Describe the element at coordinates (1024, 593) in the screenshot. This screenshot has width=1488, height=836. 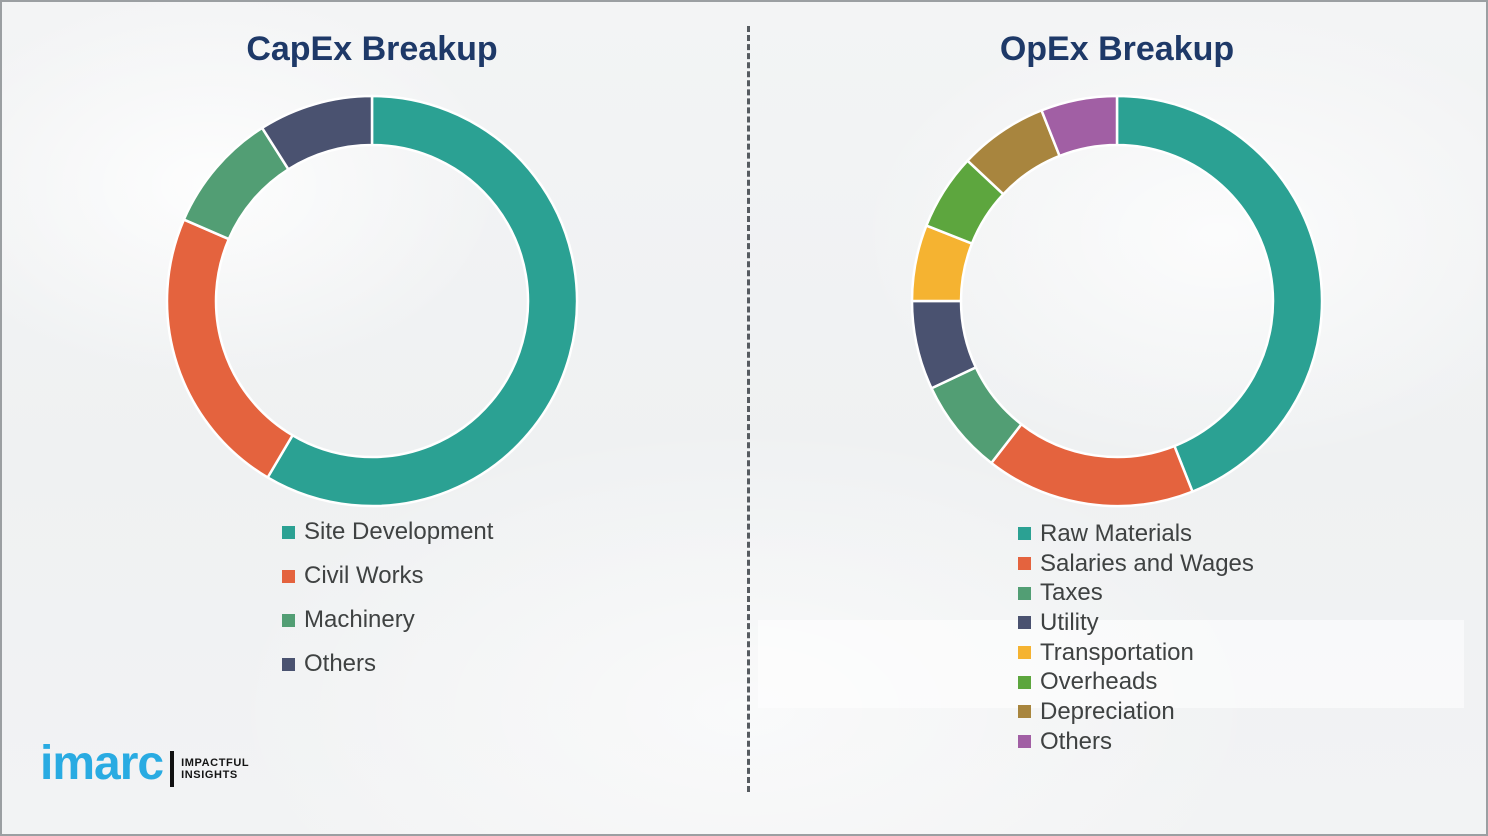
I see `legend-swatch-taxes` at that location.